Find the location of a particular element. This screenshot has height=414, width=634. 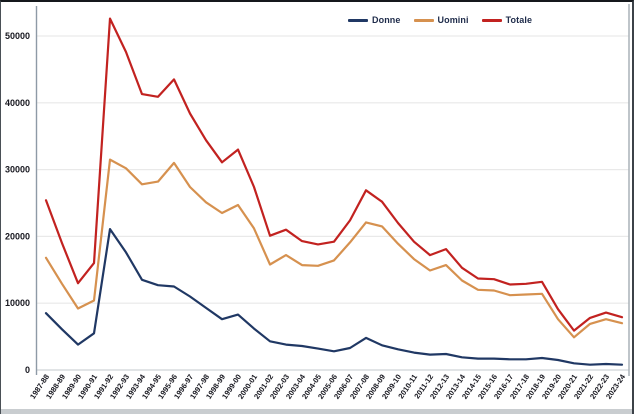

bottom-strip is located at coordinates (316, 411).